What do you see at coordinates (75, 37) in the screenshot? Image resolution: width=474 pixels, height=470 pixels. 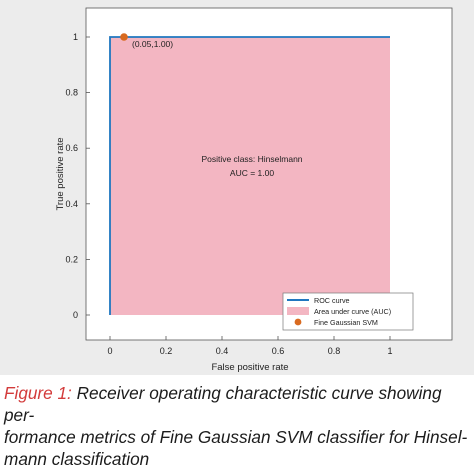 I see `y-tick-label: 1` at bounding box center [75, 37].